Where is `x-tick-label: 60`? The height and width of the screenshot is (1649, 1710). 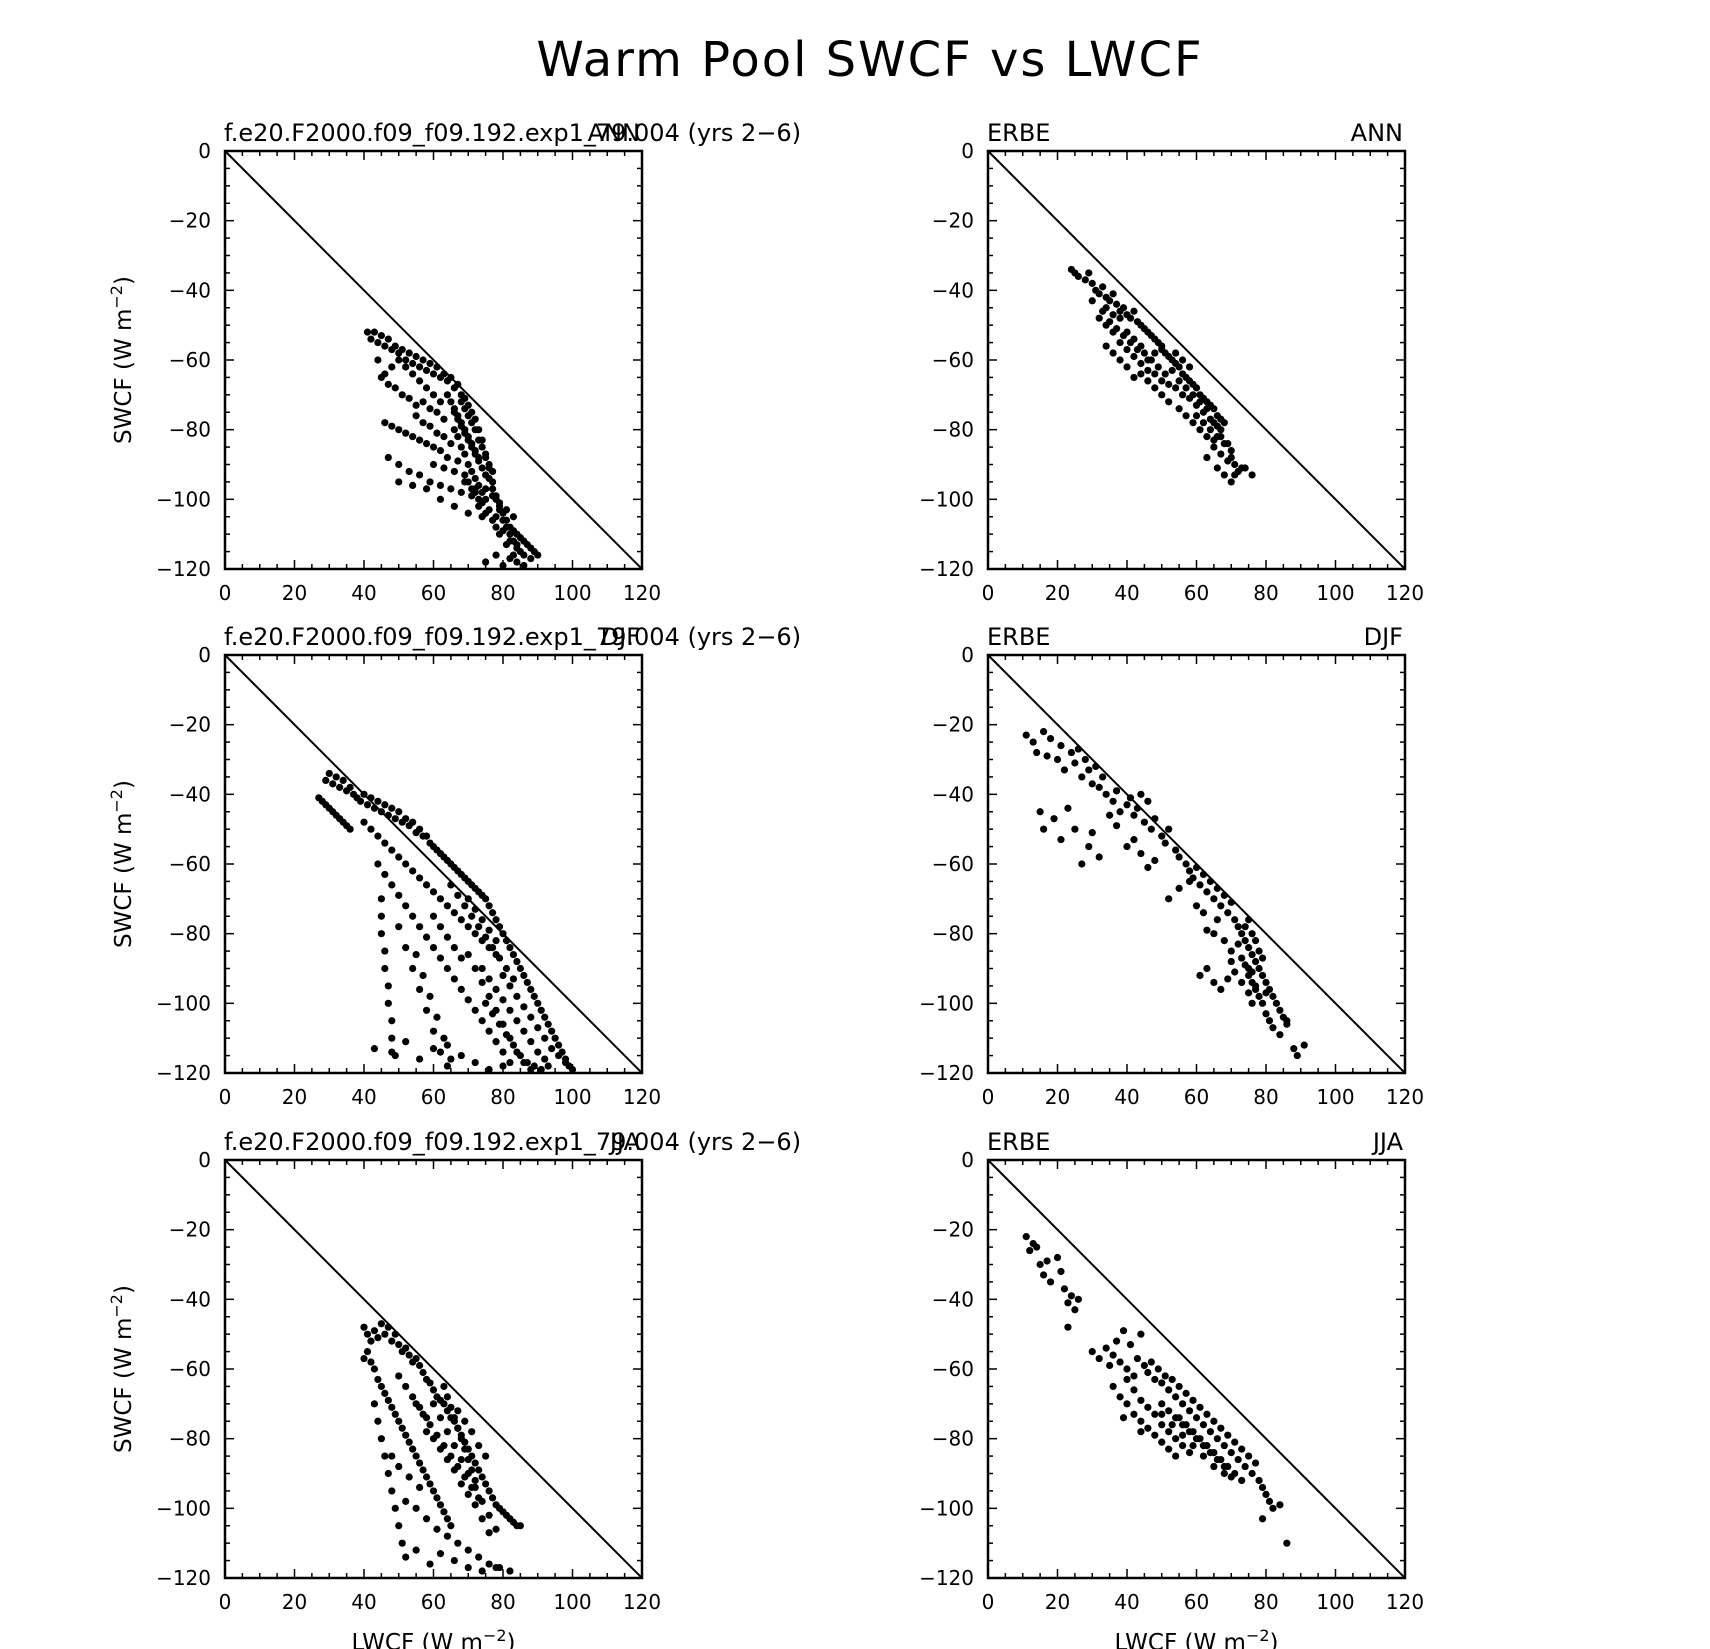
x-tick-label: 60 is located at coordinates (1196, 1602).